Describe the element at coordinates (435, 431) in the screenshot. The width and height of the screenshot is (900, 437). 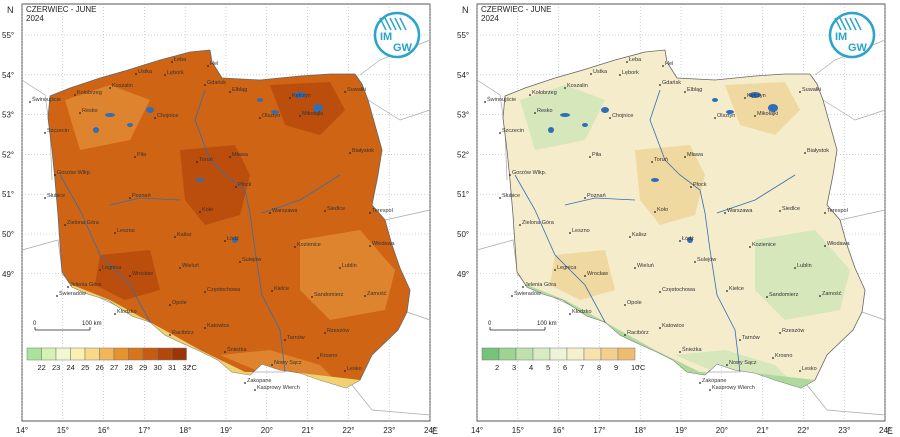
I see `east-letter: E` at that location.